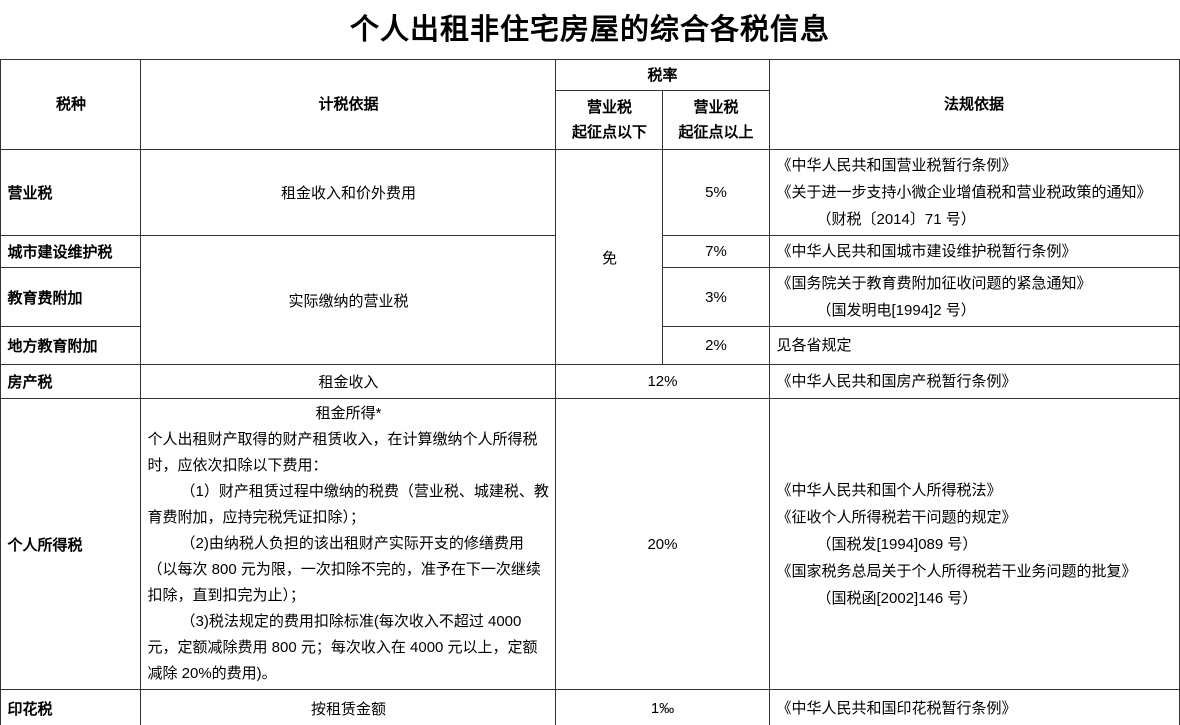  What do you see at coordinates (964, 192) in the screenshot?
I see `legal-line: 《关于进一步支持小微企业增值税和营业税政策的通知》` at bounding box center [964, 192].